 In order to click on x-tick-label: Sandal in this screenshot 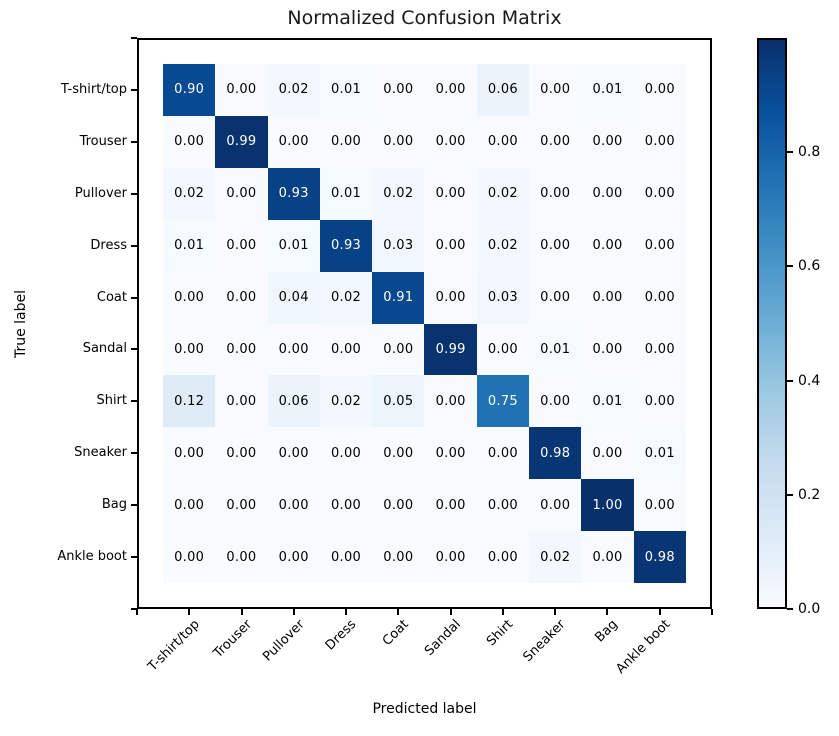, I will do `click(443, 638)`.